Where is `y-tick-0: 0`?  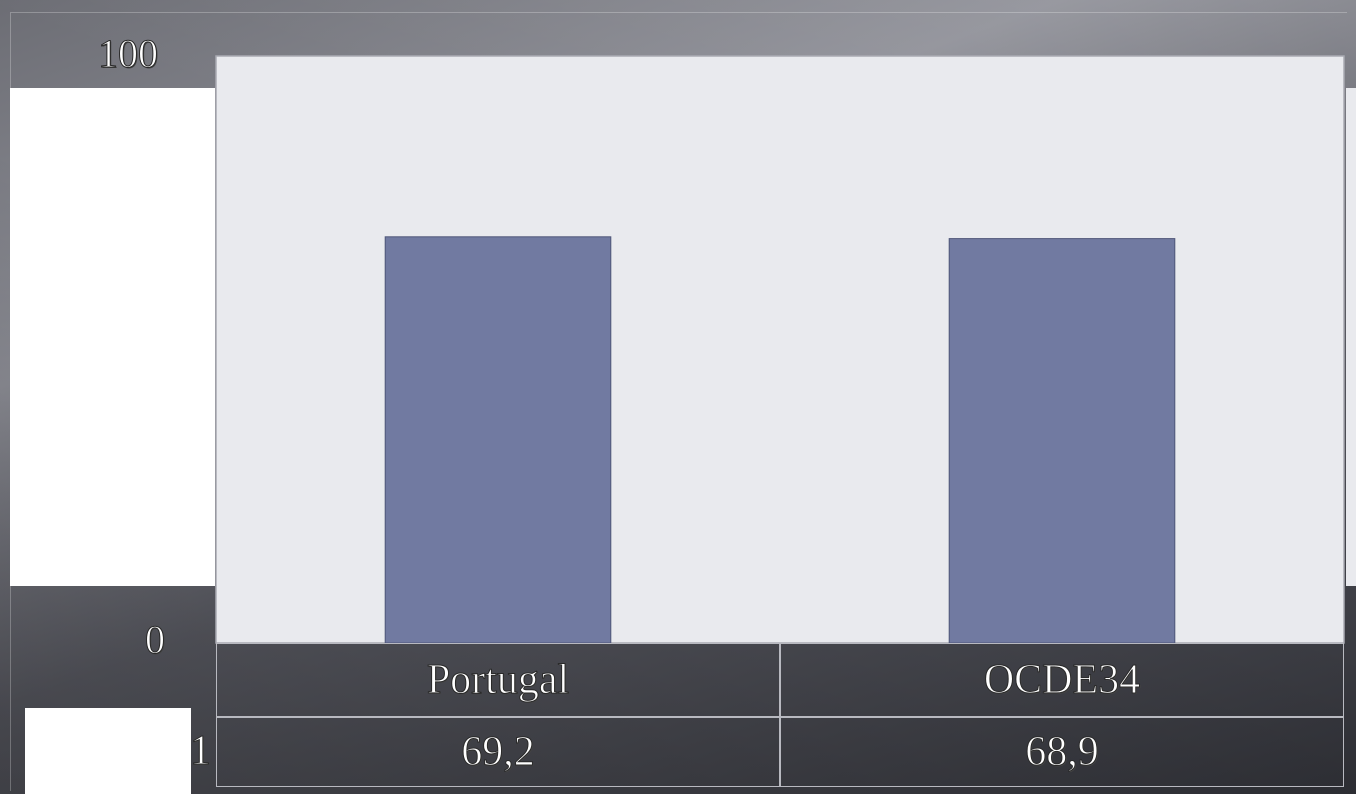
y-tick-0: 0 is located at coordinates (155, 639).